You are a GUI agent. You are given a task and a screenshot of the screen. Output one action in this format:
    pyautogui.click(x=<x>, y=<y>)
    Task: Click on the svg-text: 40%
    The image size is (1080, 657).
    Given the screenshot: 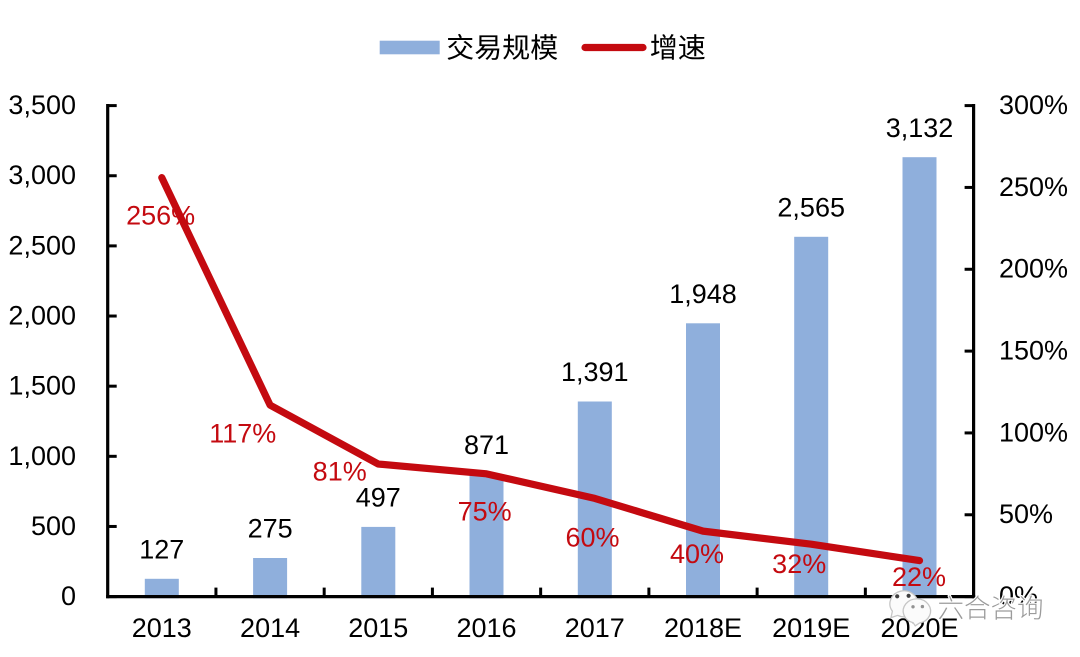 What is the action you would take?
    pyautogui.click(x=697, y=554)
    